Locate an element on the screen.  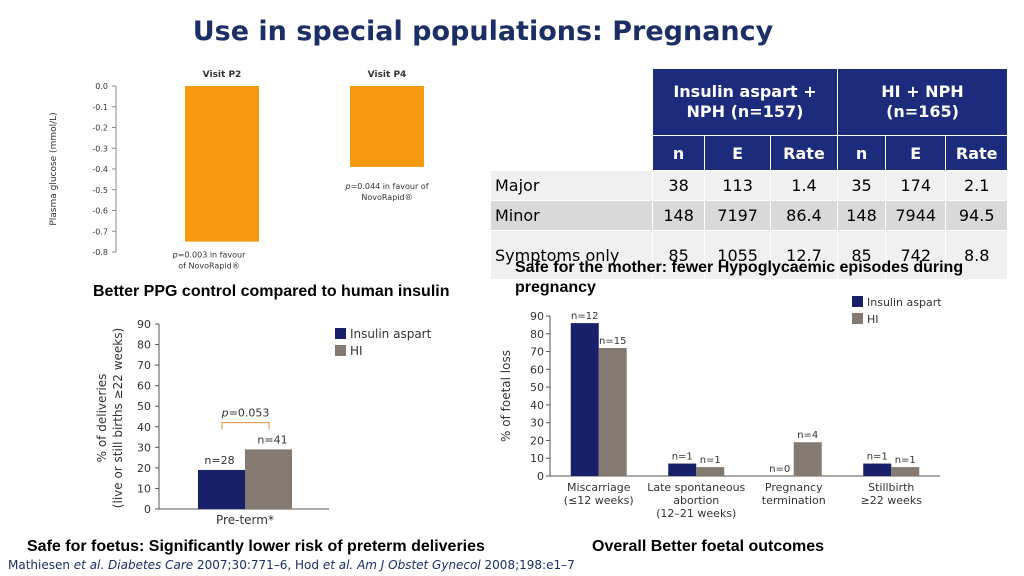
p-text: =0.044 in favour of is located at coordinates (390, 186).